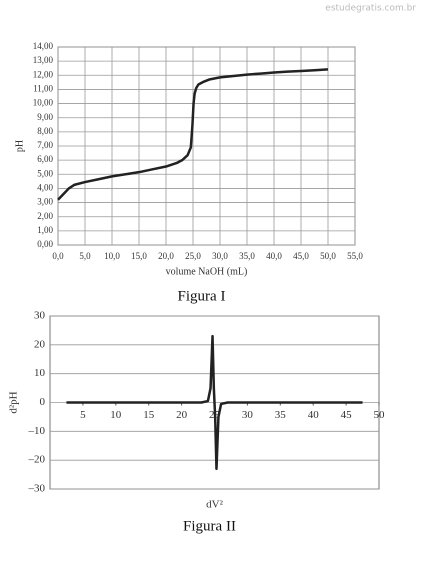  Describe the element at coordinates (37, 431) in the screenshot. I see `y-tick-label: –10` at that location.